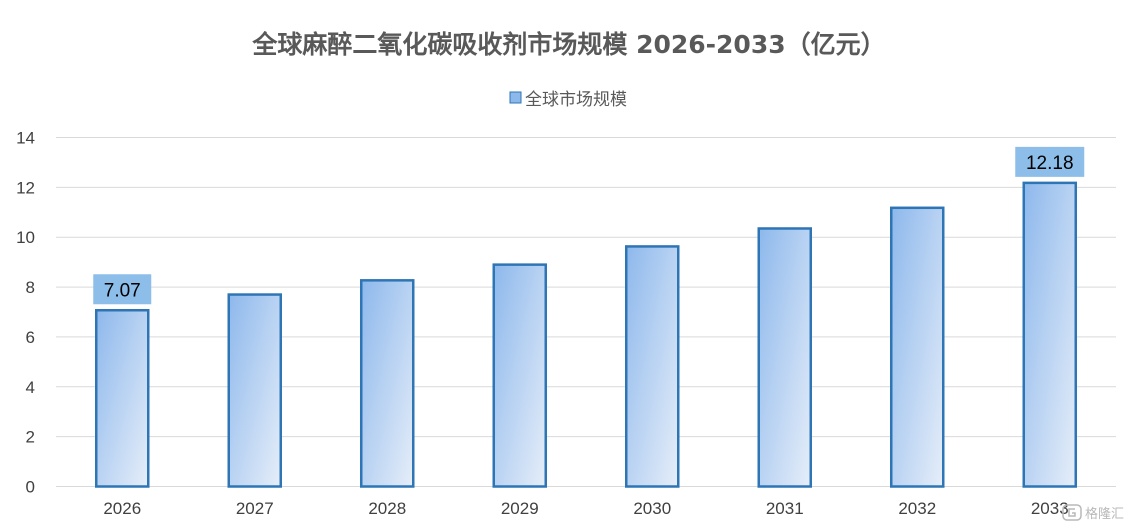 The image size is (1139, 532). What do you see at coordinates (30, 337) in the screenshot?
I see `y-tick-label: 6` at bounding box center [30, 337].